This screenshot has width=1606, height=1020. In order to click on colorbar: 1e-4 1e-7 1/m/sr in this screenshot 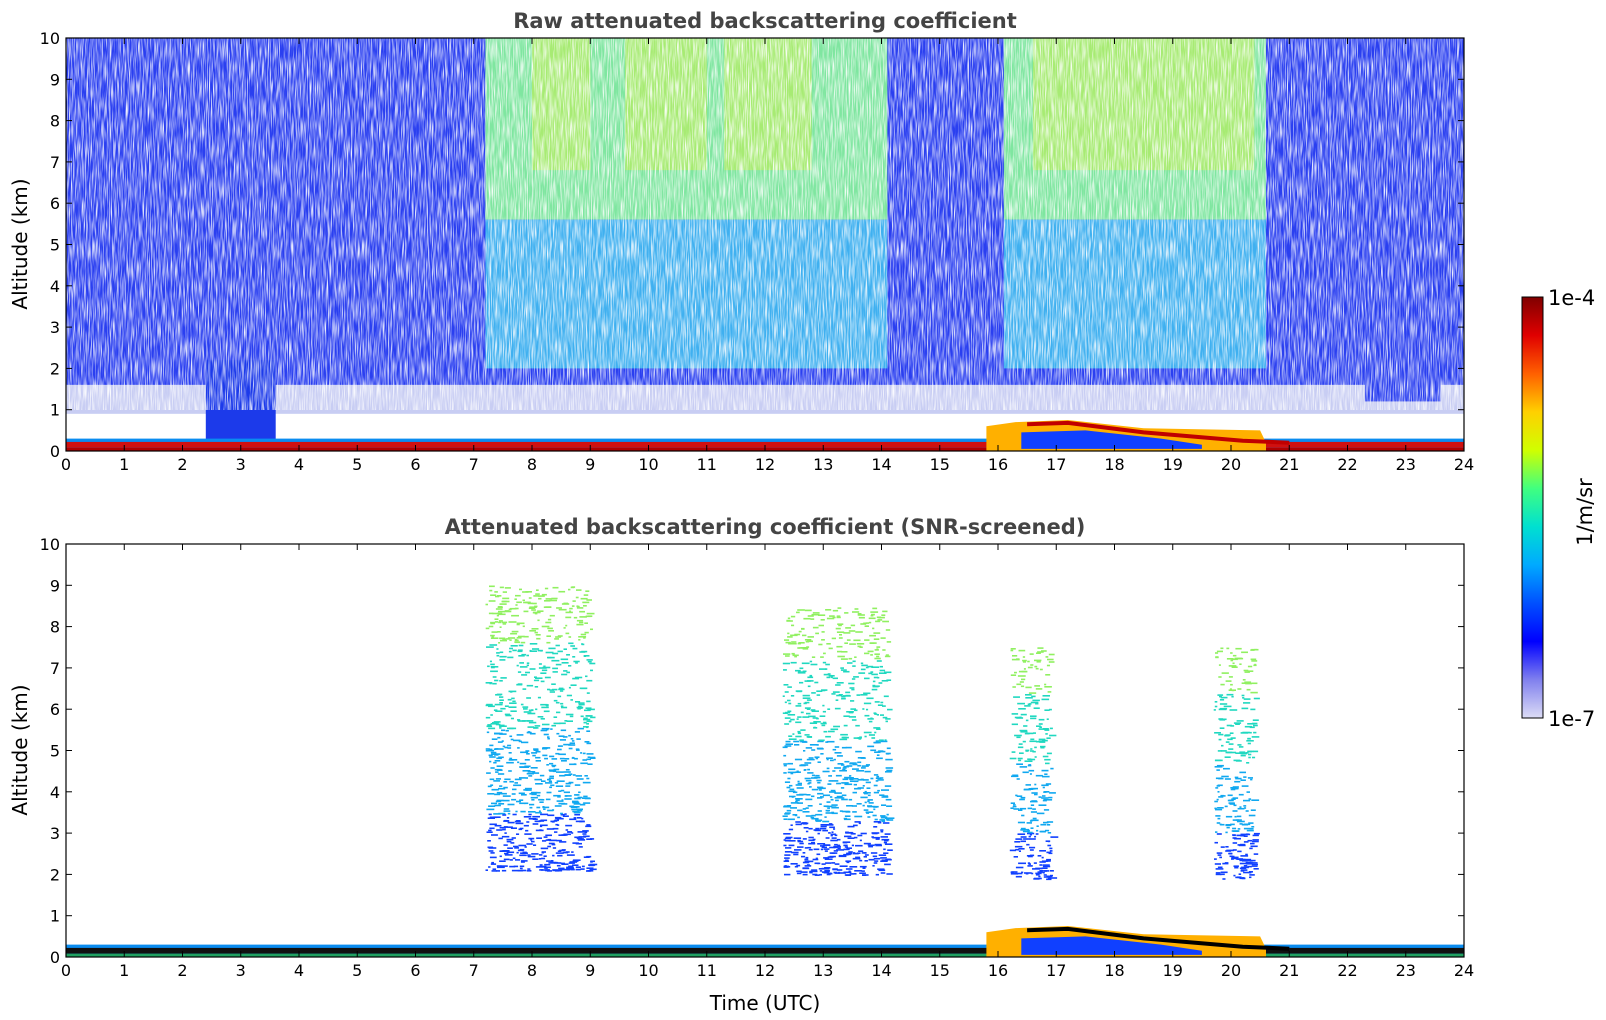, I will do `click(1559, 508)`.